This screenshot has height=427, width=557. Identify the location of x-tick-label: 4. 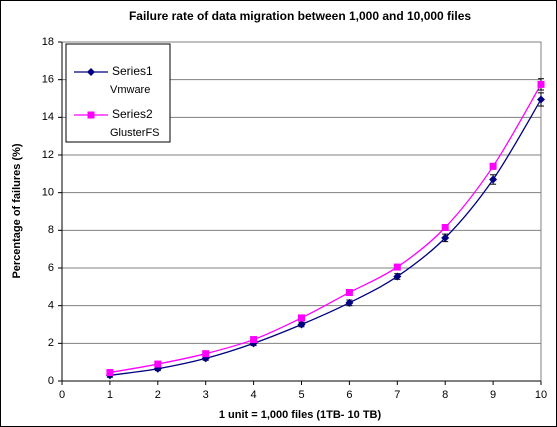
(254, 395).